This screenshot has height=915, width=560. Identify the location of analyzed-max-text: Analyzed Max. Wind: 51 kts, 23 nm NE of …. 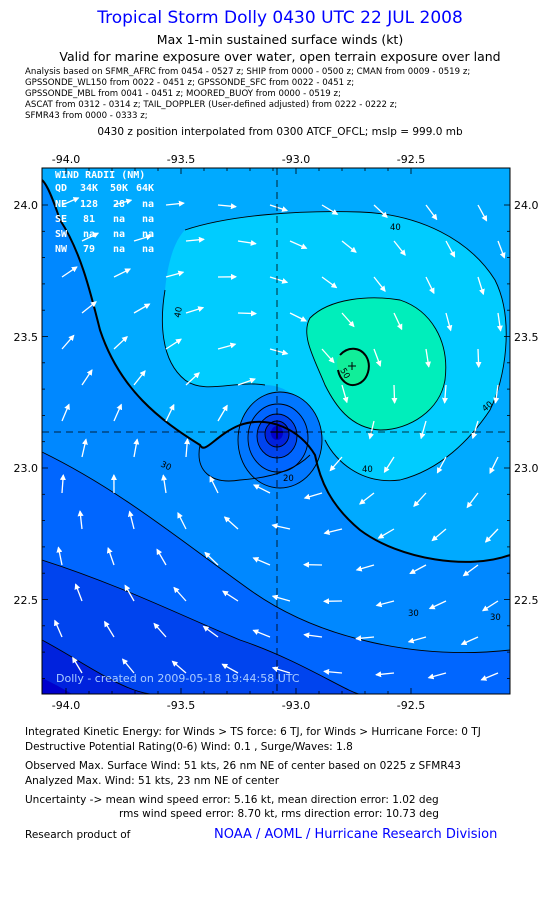
(152, 781).